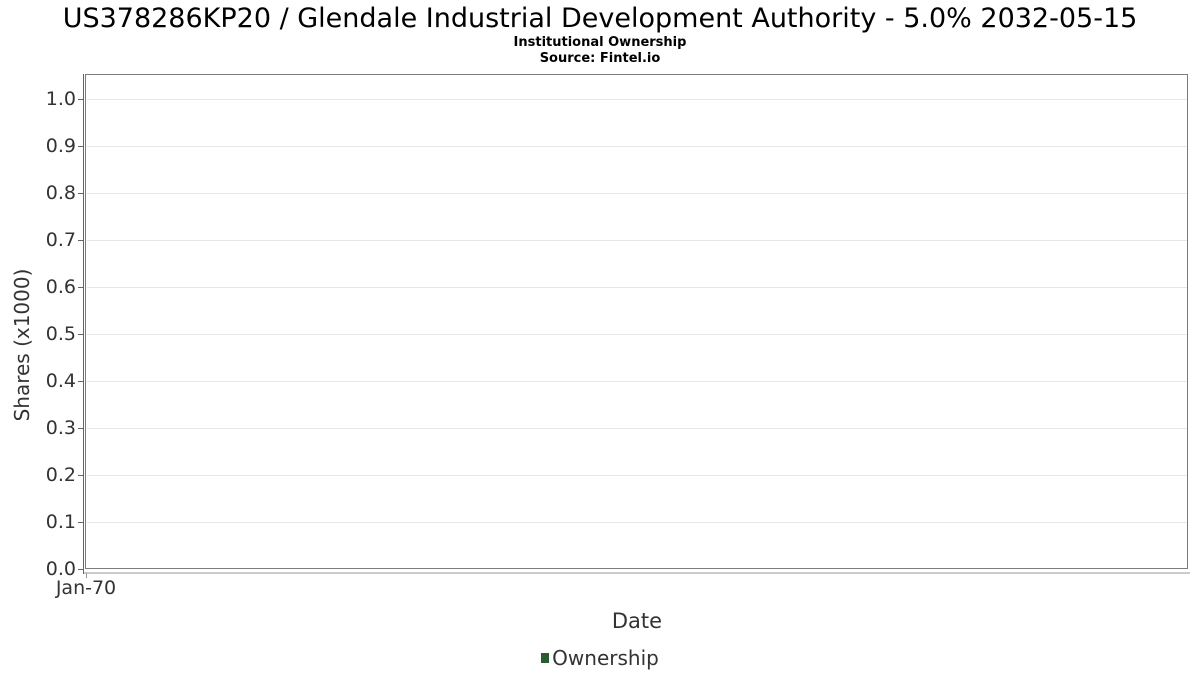  What do you see at coordinates (545, 658) in the screenshot?
I see `legend-marker-icon` at bounding box center [545, 658].